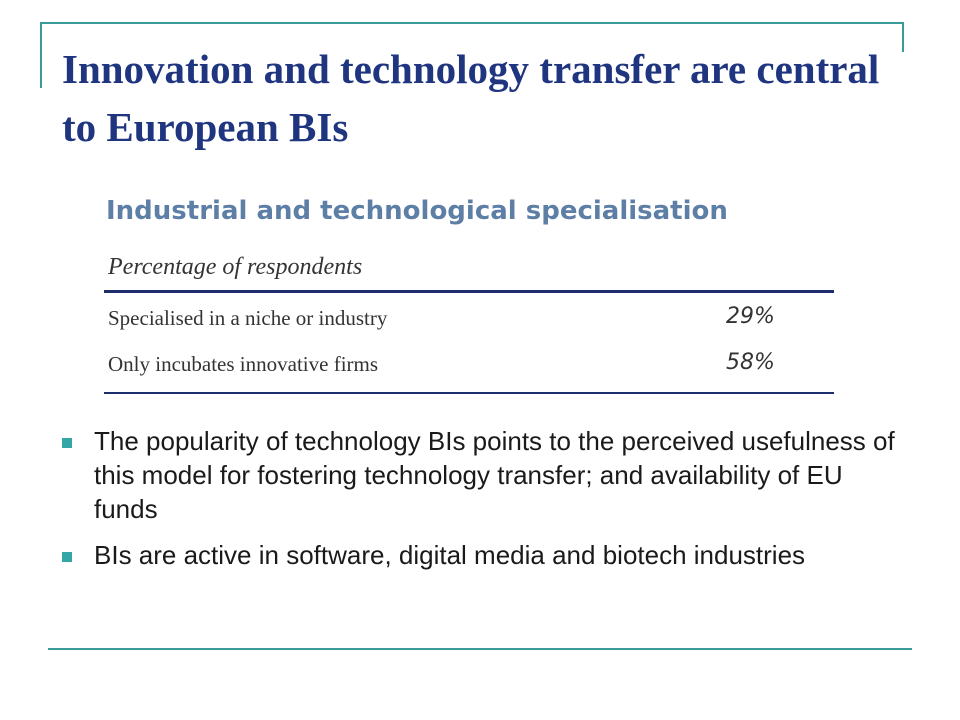 Image resolution: width=960 pixels, height=720 pixels. I want to click on table-row: Specialised in a niche or industry 29%, so click(469, 320).